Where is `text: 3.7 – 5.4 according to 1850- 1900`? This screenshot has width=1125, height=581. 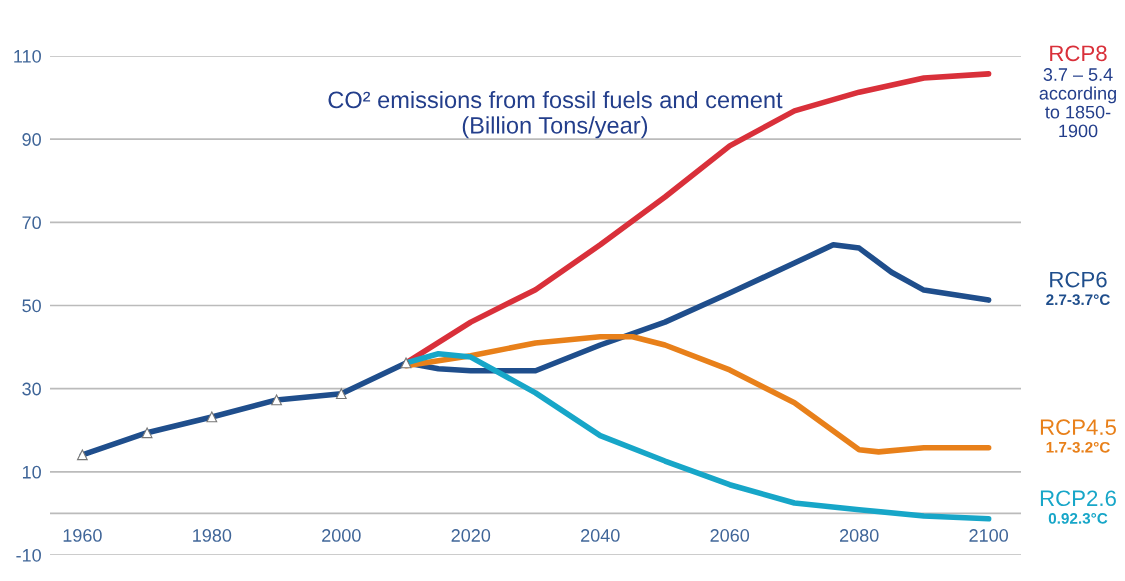 text: 3.7 – 5.4 according to 1850- 1900 is located at coordinates (1077, 103).